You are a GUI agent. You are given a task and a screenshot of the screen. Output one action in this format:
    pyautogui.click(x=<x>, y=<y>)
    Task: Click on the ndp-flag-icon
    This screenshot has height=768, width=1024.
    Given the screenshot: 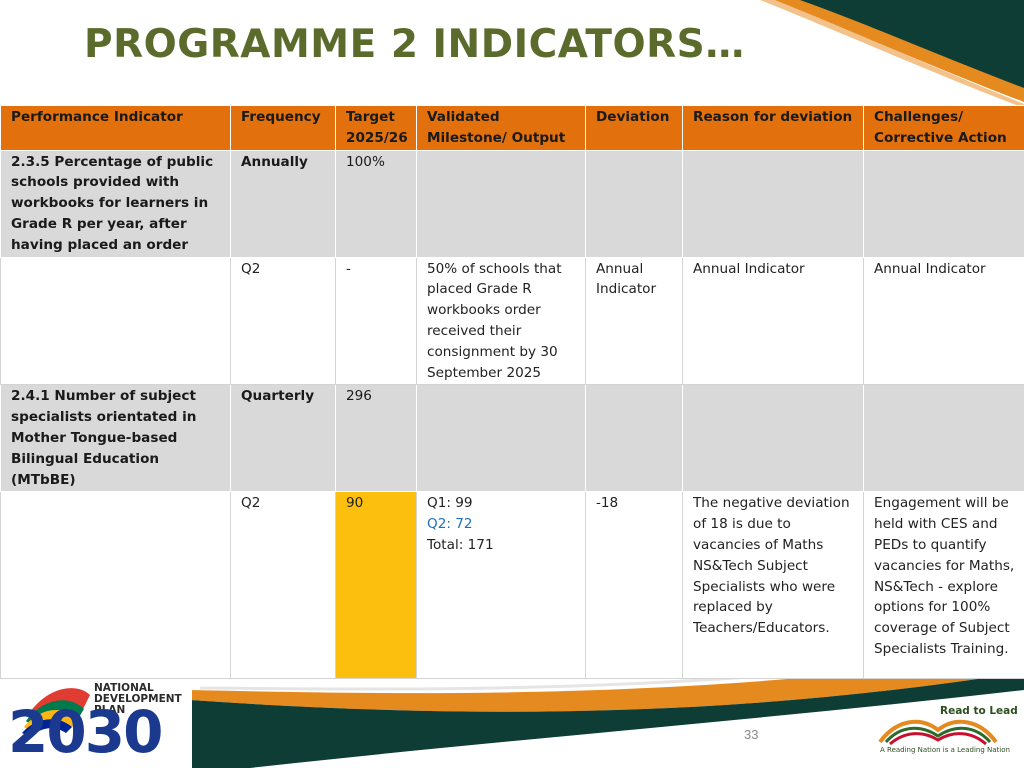 What is the action you would take?
    pyautogui.click(x=56, y=712)
    